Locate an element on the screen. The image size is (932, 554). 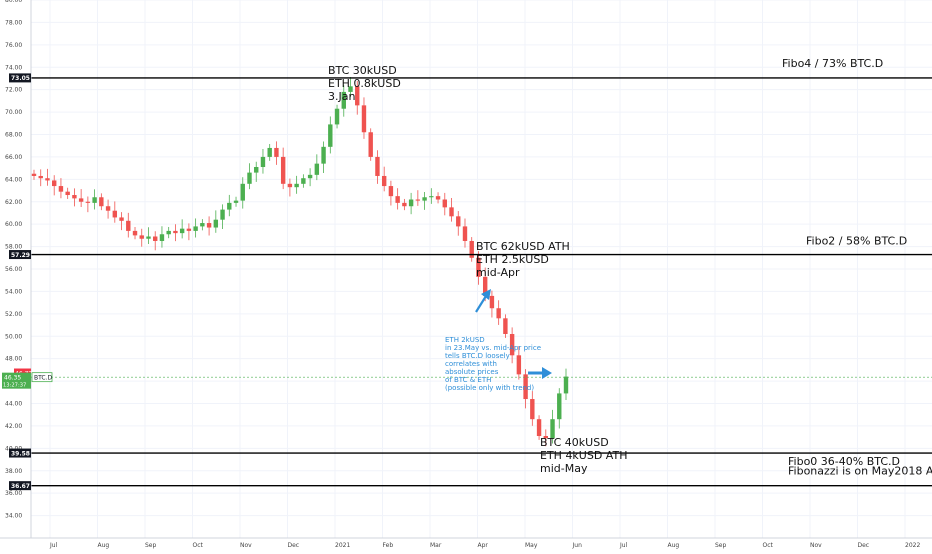
y-tick-label: 62.00 is located at coordinates (13, 202).